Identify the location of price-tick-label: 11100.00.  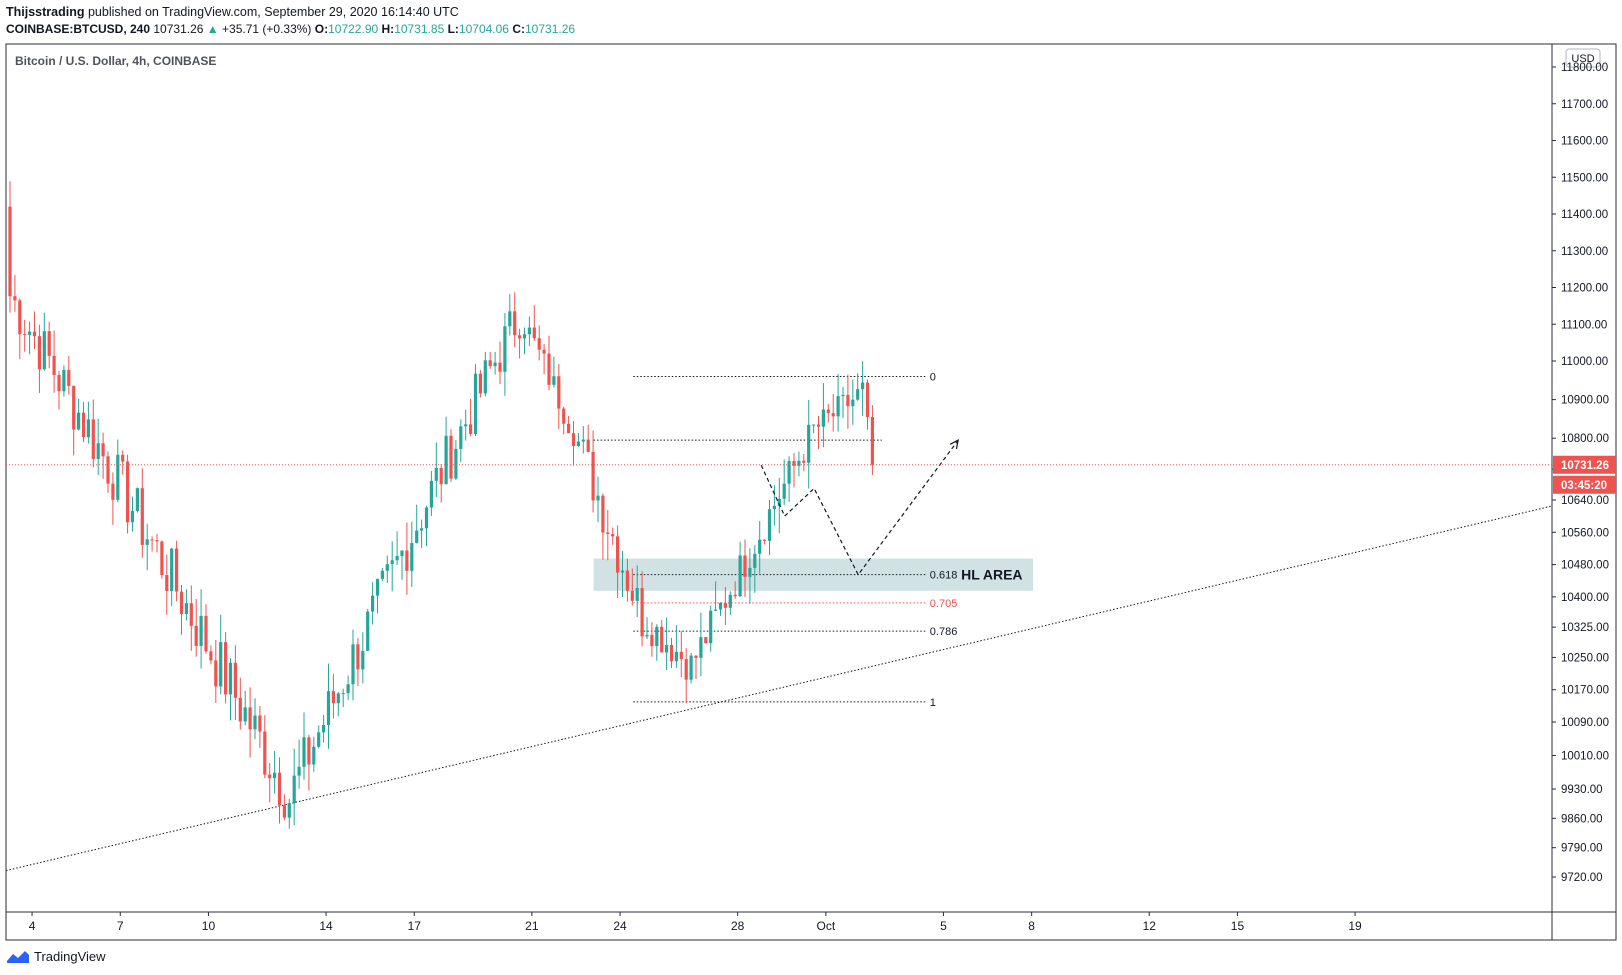
(1584, 325).